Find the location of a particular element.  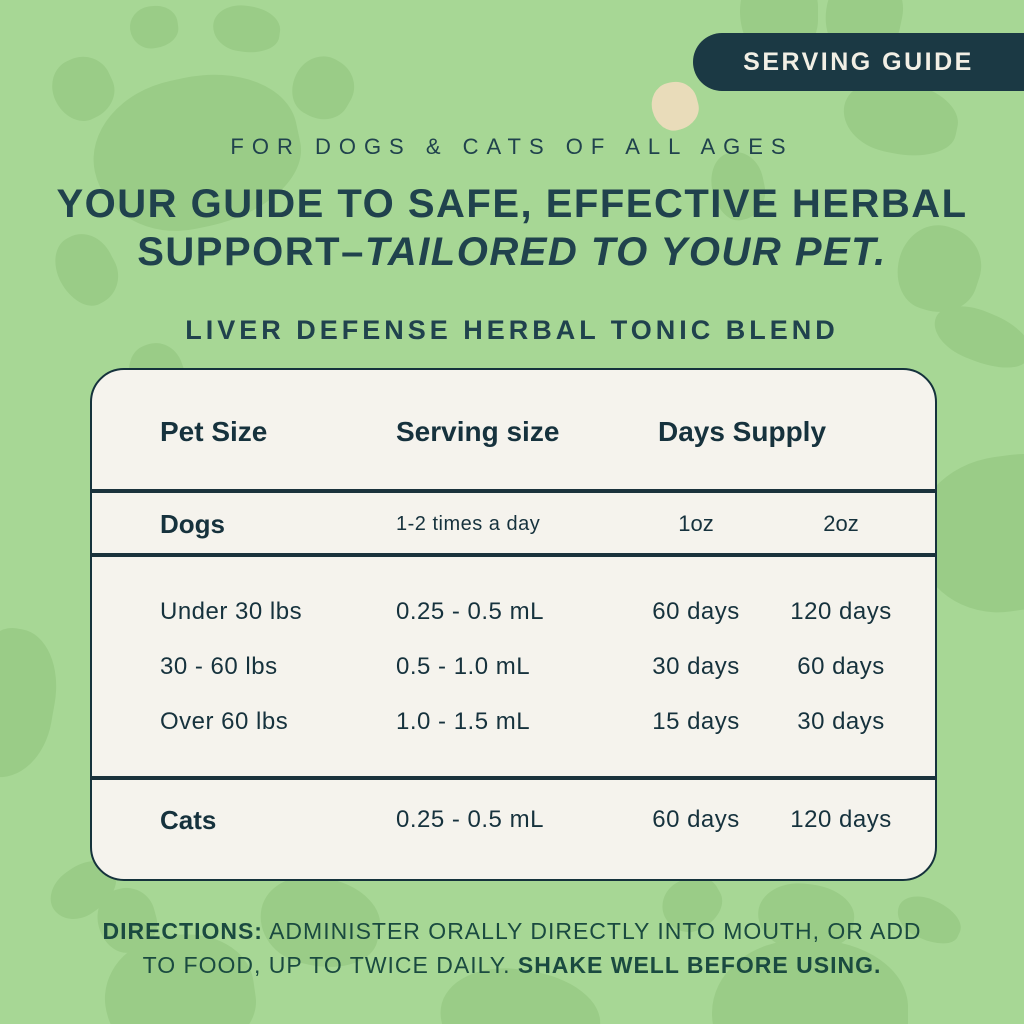

dog-weight: Under 30 lbs is located at coordinates (231, 611).